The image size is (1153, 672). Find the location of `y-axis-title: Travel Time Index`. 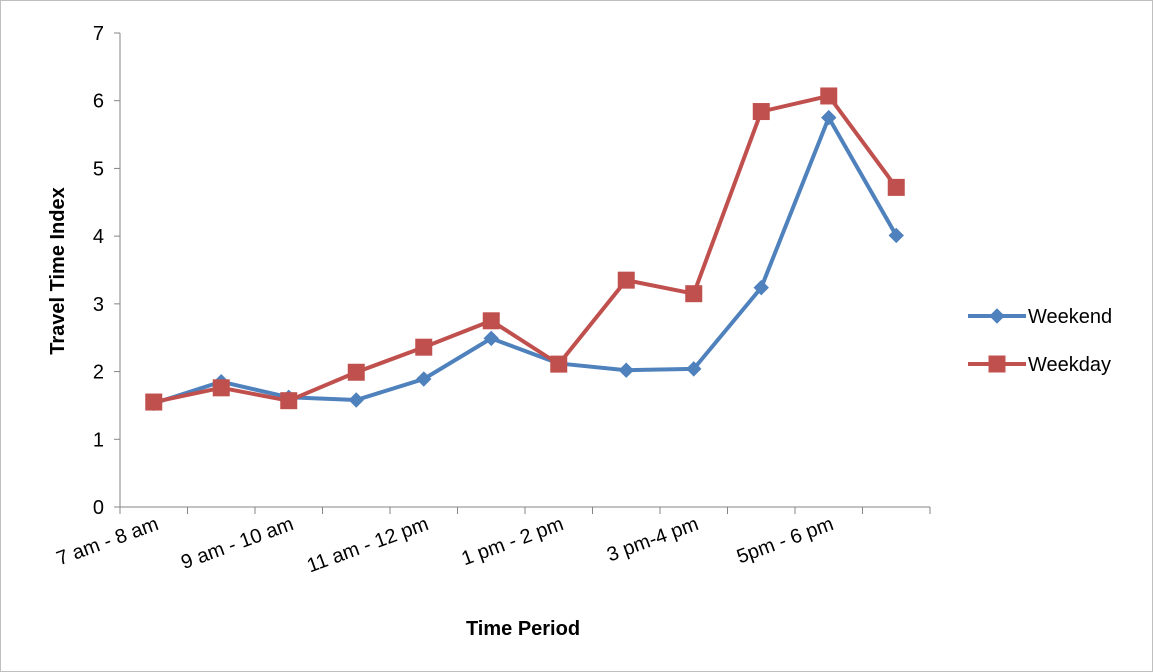

y-axis-title: Travel Time Index is located at coordinates (58, 271).